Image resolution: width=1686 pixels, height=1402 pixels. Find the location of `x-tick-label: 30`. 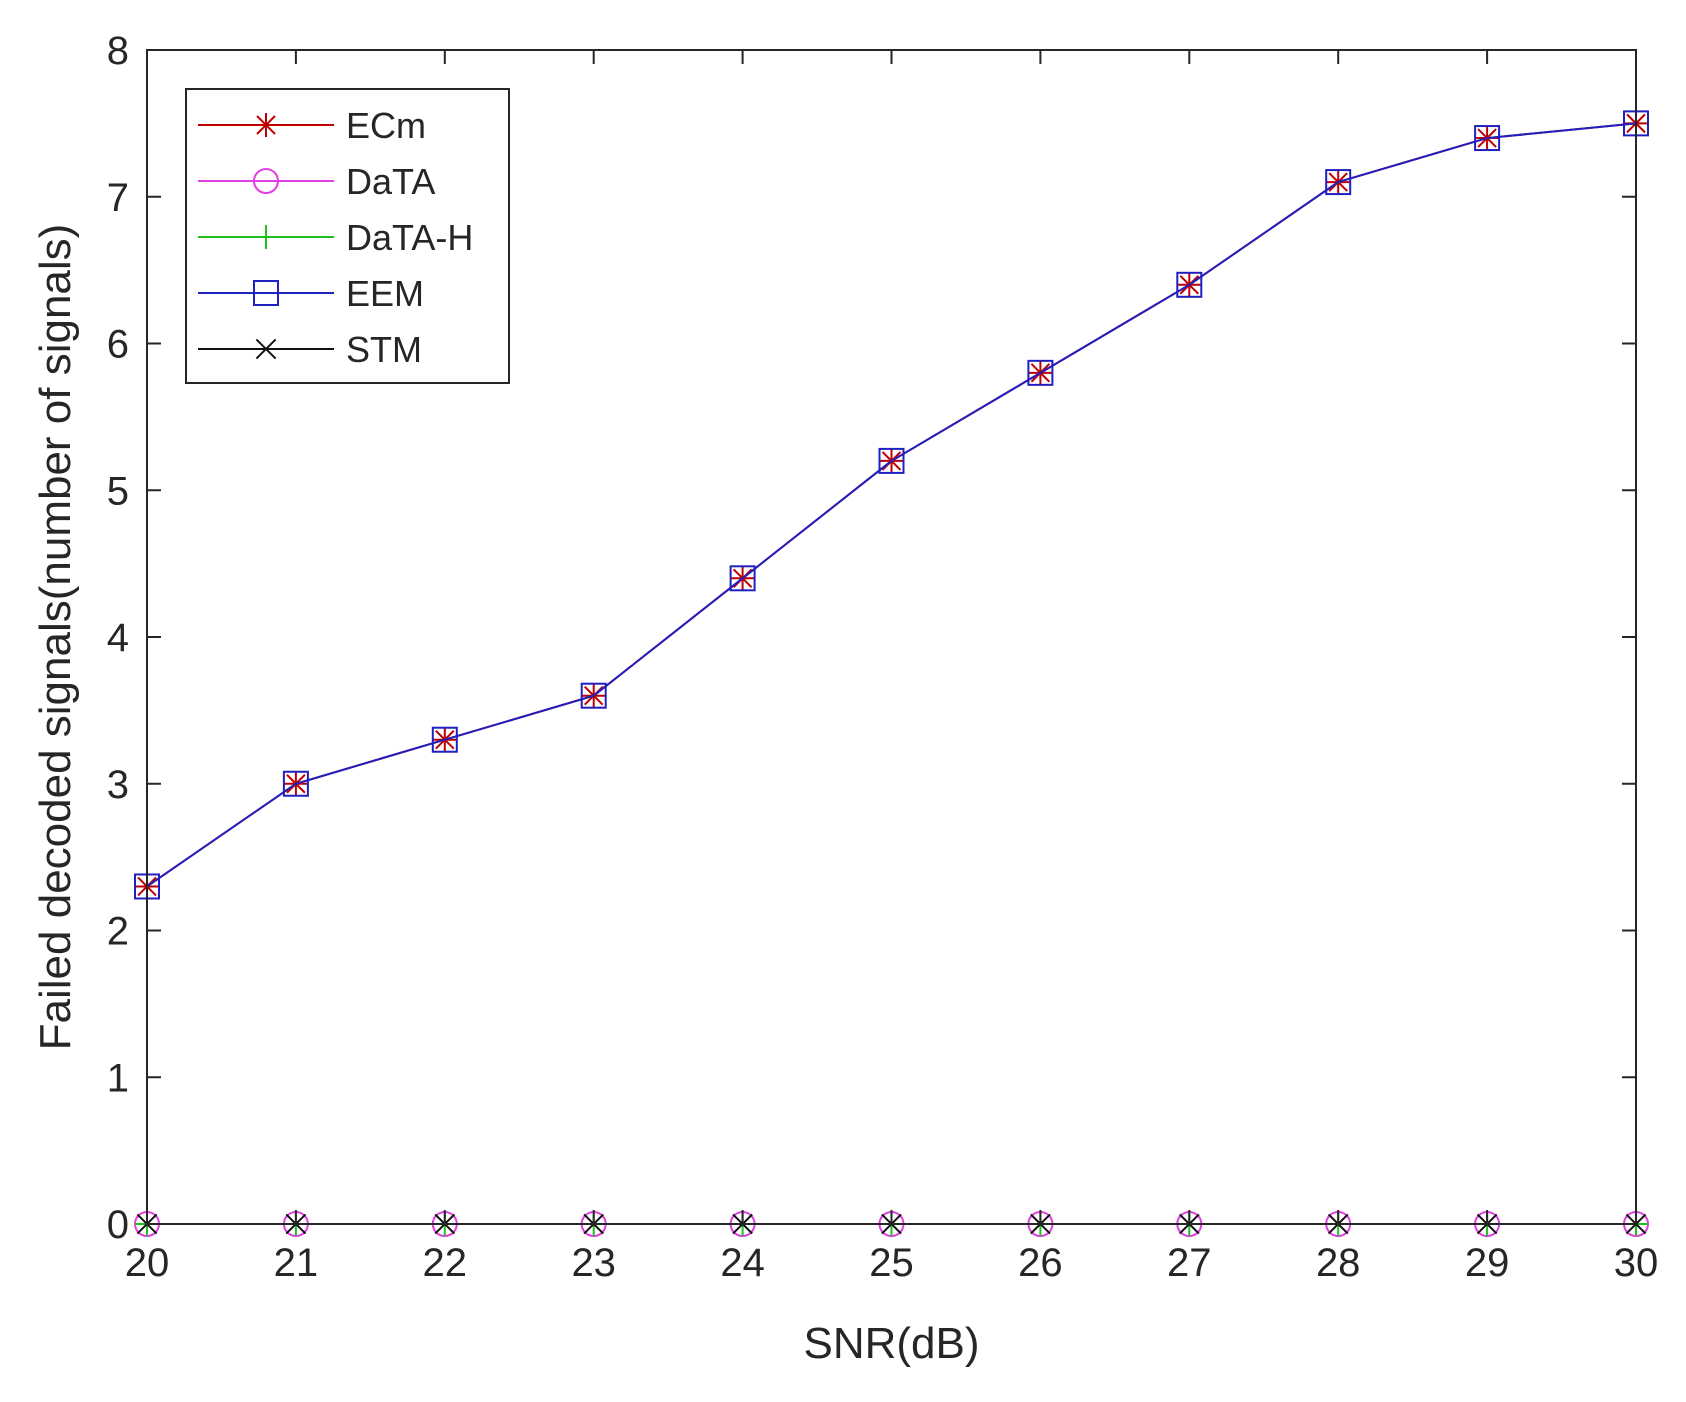

x-tick-label: 30 is located at coordinates (1636, 1263).